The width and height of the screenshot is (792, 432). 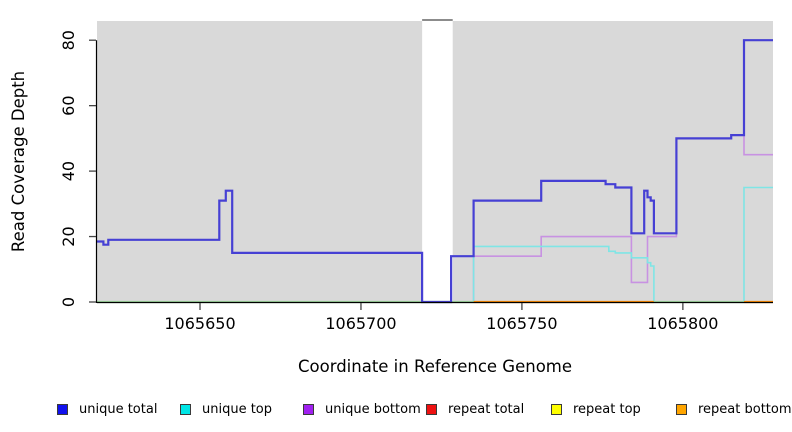 I want to click on legend-item-unique-total: unique total, so click(x=107, y=409).